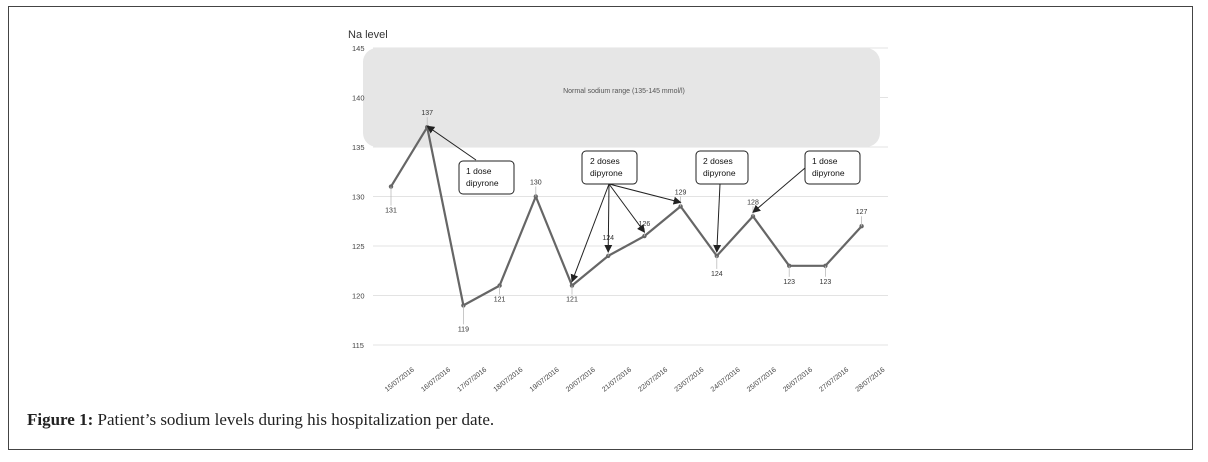 The height and width of the screenshot is (462, 1208). Describe the element at coordinates (834, 379) in the screenshot. I see `x-tick-label: 27/07/2016` at that location.